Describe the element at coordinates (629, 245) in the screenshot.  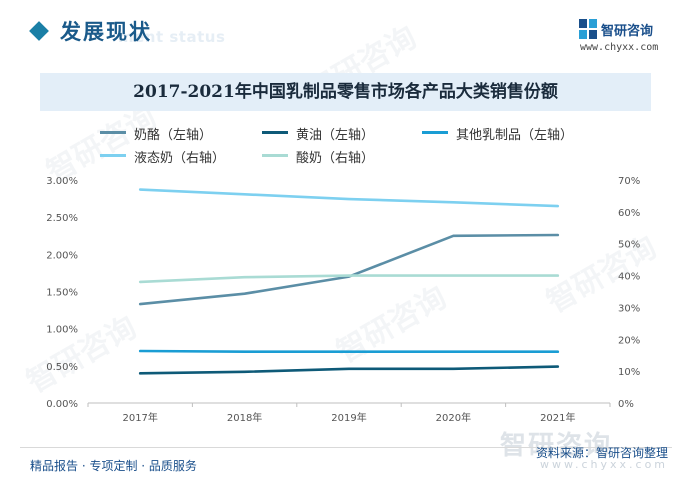
I see `y-right-tick-label: 50%` at that location.